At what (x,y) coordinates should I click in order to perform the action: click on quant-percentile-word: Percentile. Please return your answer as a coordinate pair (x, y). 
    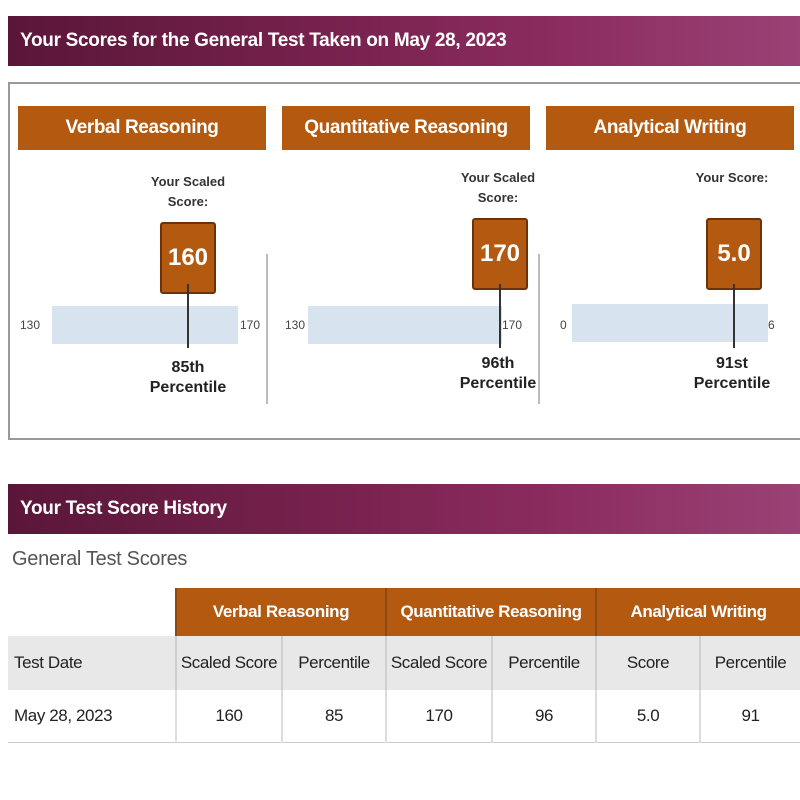
    Looking at the image, I should click on (498, 383).